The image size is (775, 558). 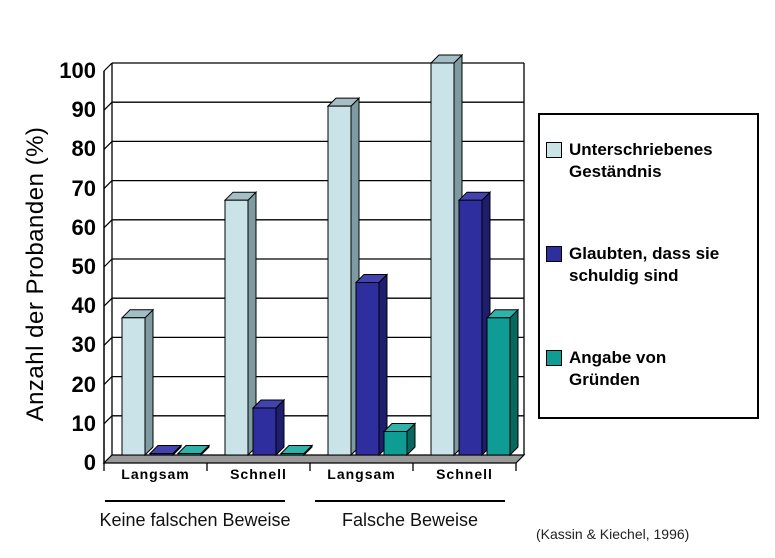 I want to click on legend-label-line: Gründen, so click(x=604, y=379).